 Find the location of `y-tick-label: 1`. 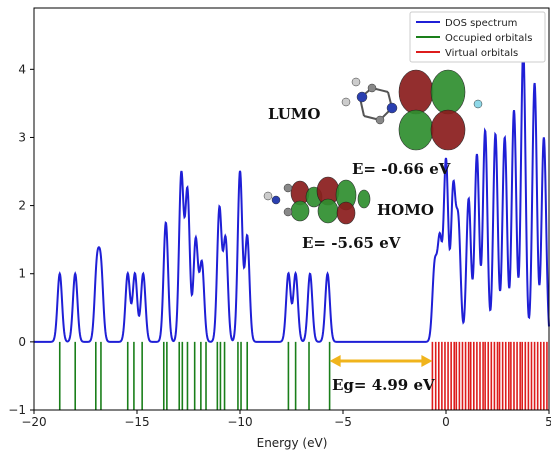

y-tick-label: 1 is located at coordinates (22, 274).